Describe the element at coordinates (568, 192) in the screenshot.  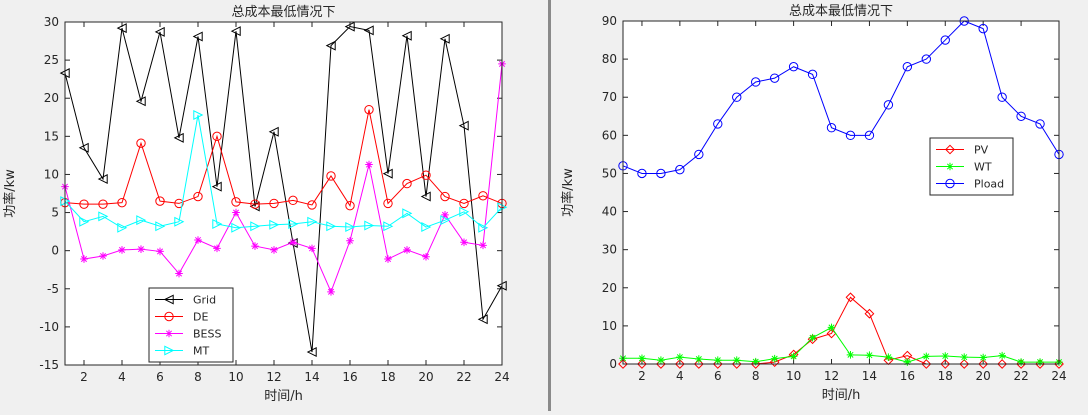
I see `y-axis-label: 功率/kw` at that location.